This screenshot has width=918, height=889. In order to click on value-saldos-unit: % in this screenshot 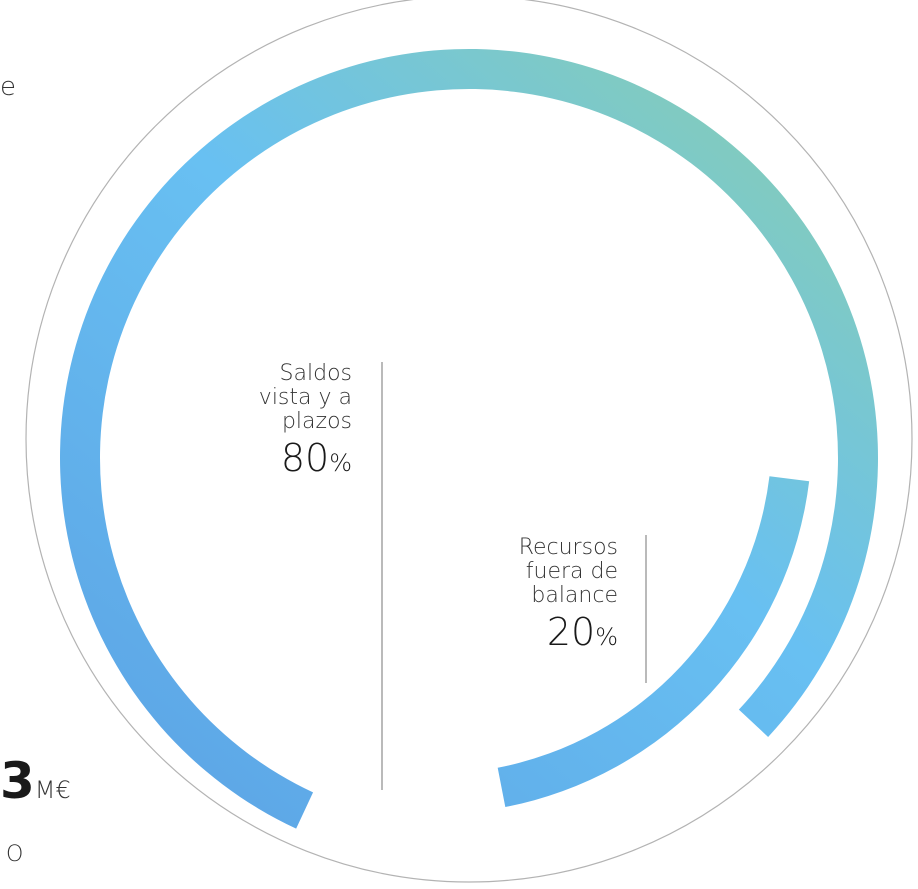, I will do `click(340, 463)`.